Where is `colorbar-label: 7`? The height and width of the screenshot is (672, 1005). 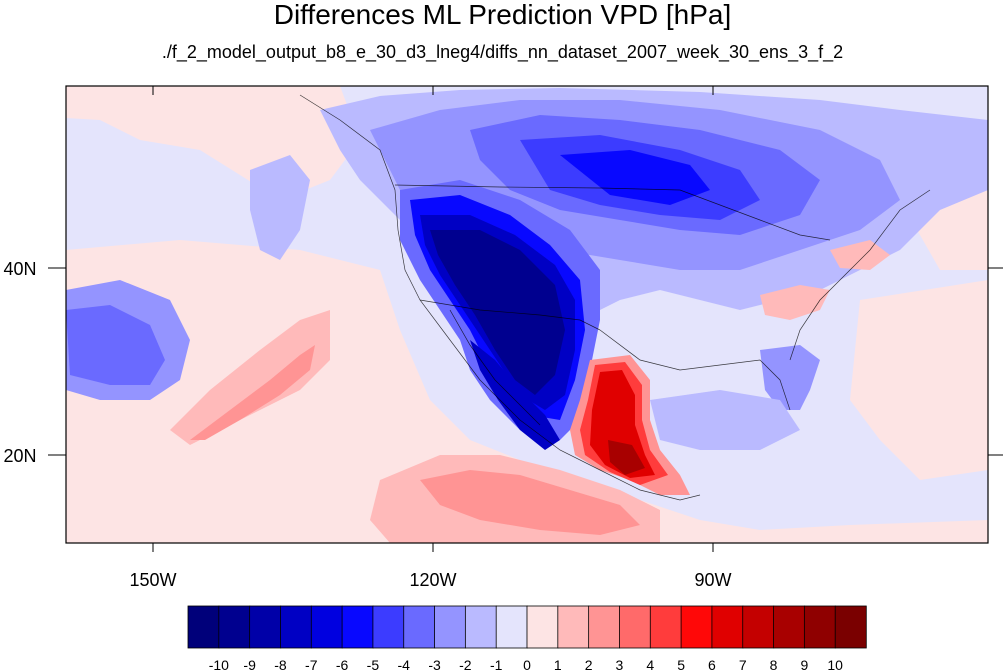 colorbar-label: 7 is located at coordinates (743, 664).